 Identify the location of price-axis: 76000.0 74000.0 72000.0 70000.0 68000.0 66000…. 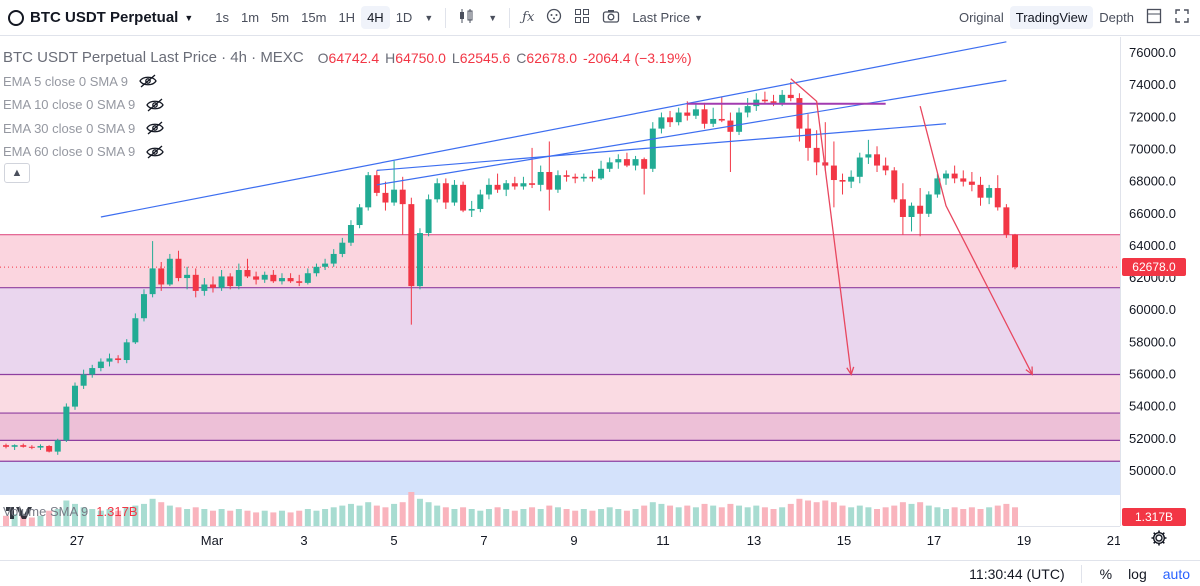
(1160, 281).